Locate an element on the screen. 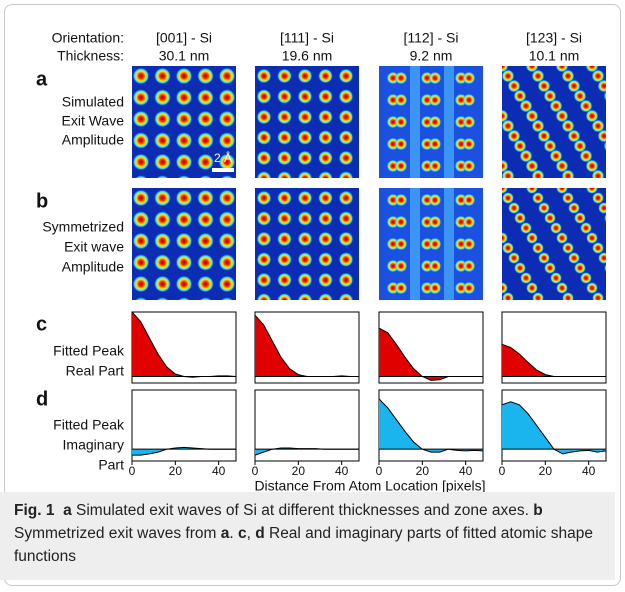  row-label: Exit Wave is located at coordinates (93, 121).